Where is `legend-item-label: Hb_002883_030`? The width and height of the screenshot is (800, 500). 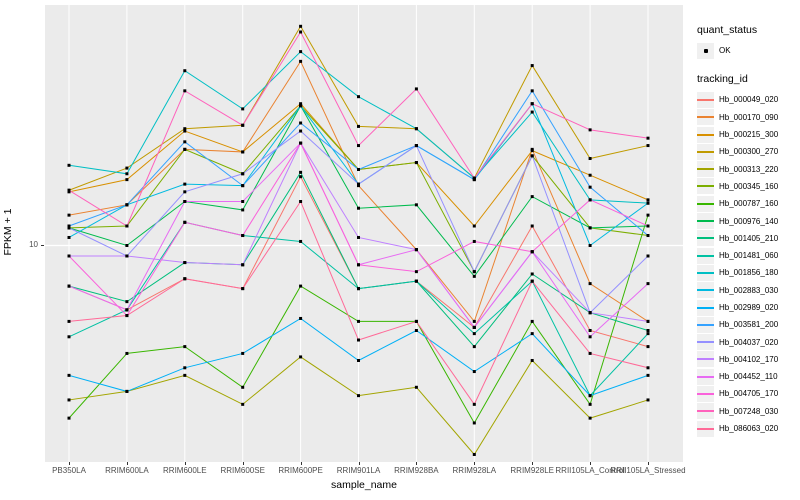
legend-item-label: Hb_002883_030 is located at coordinates (749, 290).